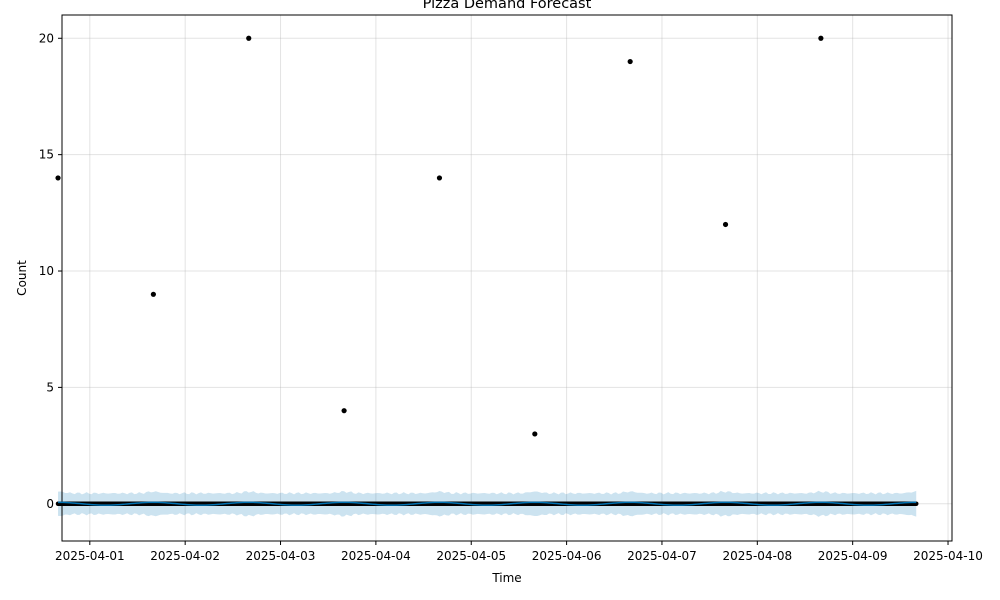 The image size is (1000, 600). What do you see at coordinates (46, 155) in the screenshot?
I see `y-tick-label: 15` at bounding box center [46, 155].